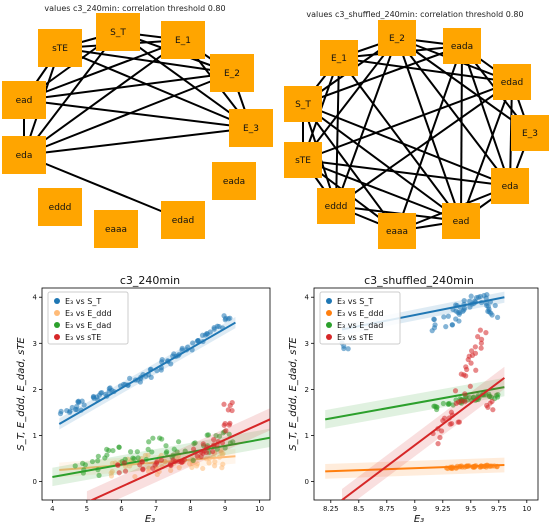 This screenshot has height=528, width=550. What do you see at coordinates (35, 436) in the screenshot?
I see `y-tick-label: 1` at bounding box center [35, 436].